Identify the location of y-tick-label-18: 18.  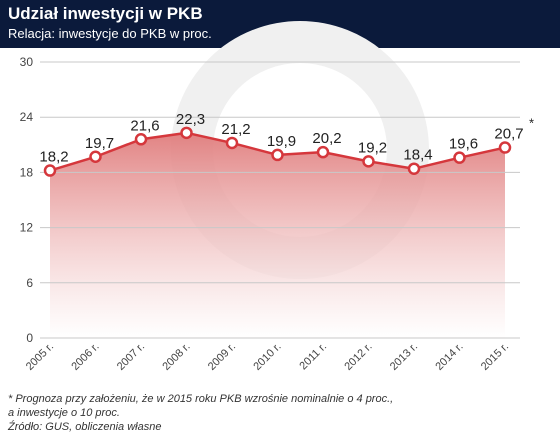
(27, 172).